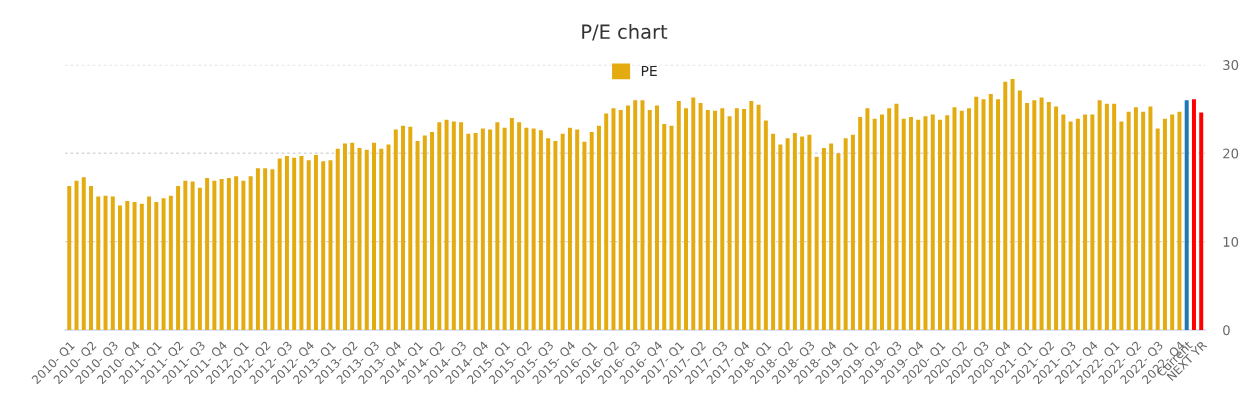 The width and height of the screenshot is (1248, 408). I want to click on y-tick-label: 30, so click(1231, 65).